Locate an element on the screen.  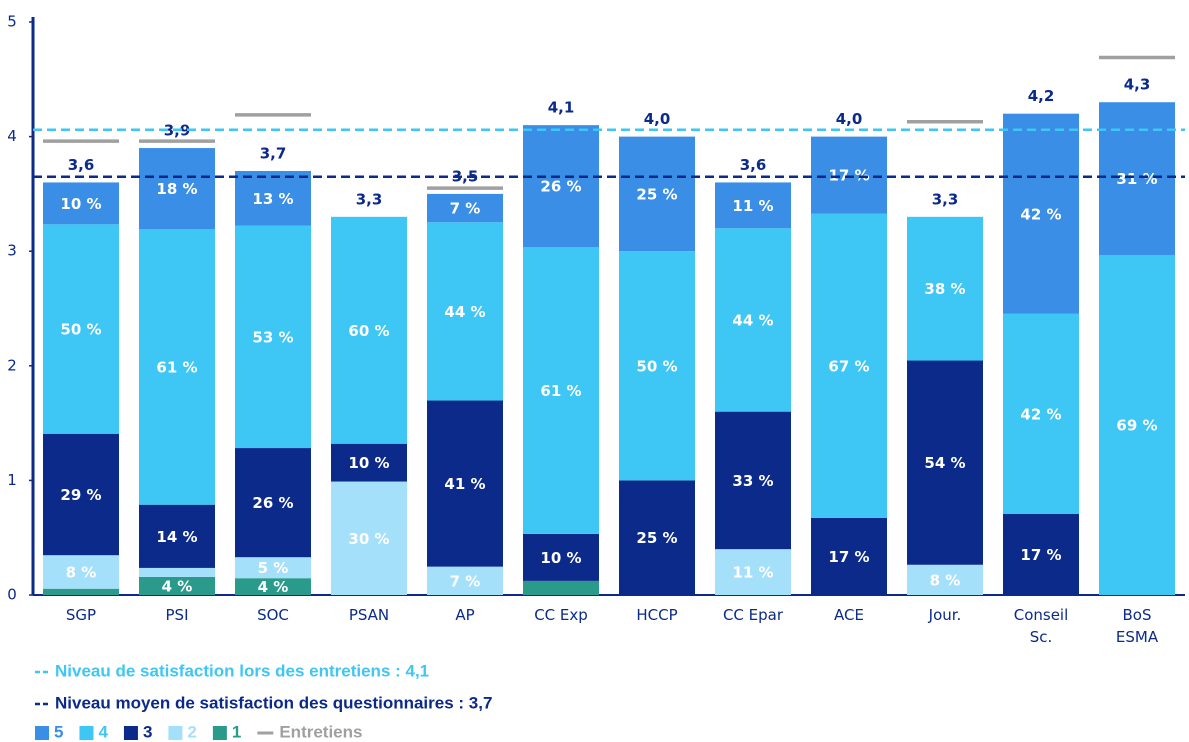
segment-label: 54 % is located at coordinates (944, 463).